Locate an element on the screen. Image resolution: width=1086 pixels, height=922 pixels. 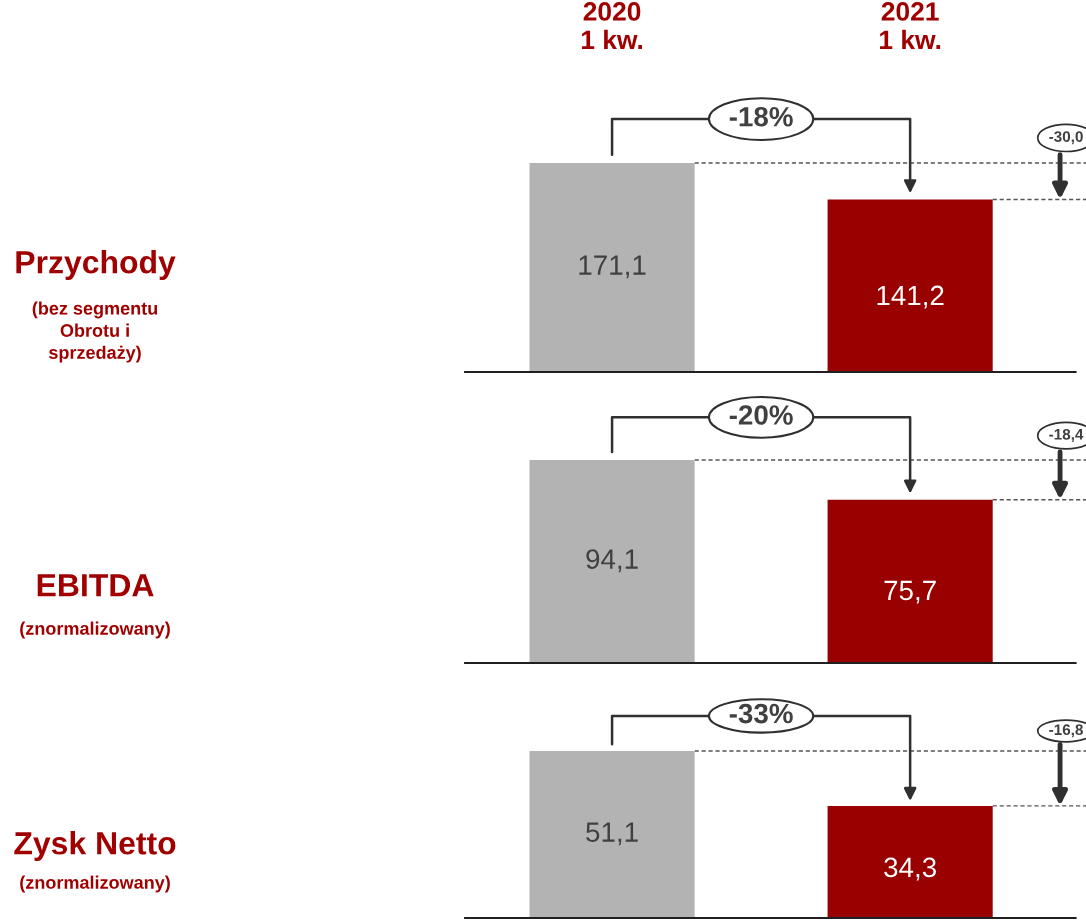
text: -18,4 is located at coordinates (1066, 435).